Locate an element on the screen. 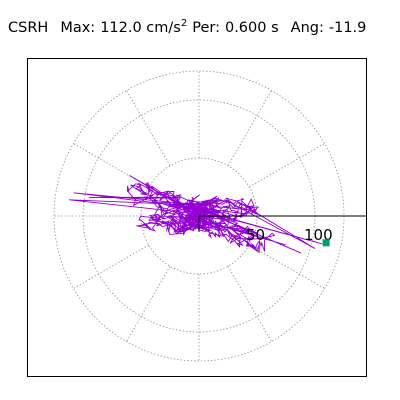 The height and width of the screenshot is (400, 400). tick-label-50: 50 is located at coordinates (255, 235).